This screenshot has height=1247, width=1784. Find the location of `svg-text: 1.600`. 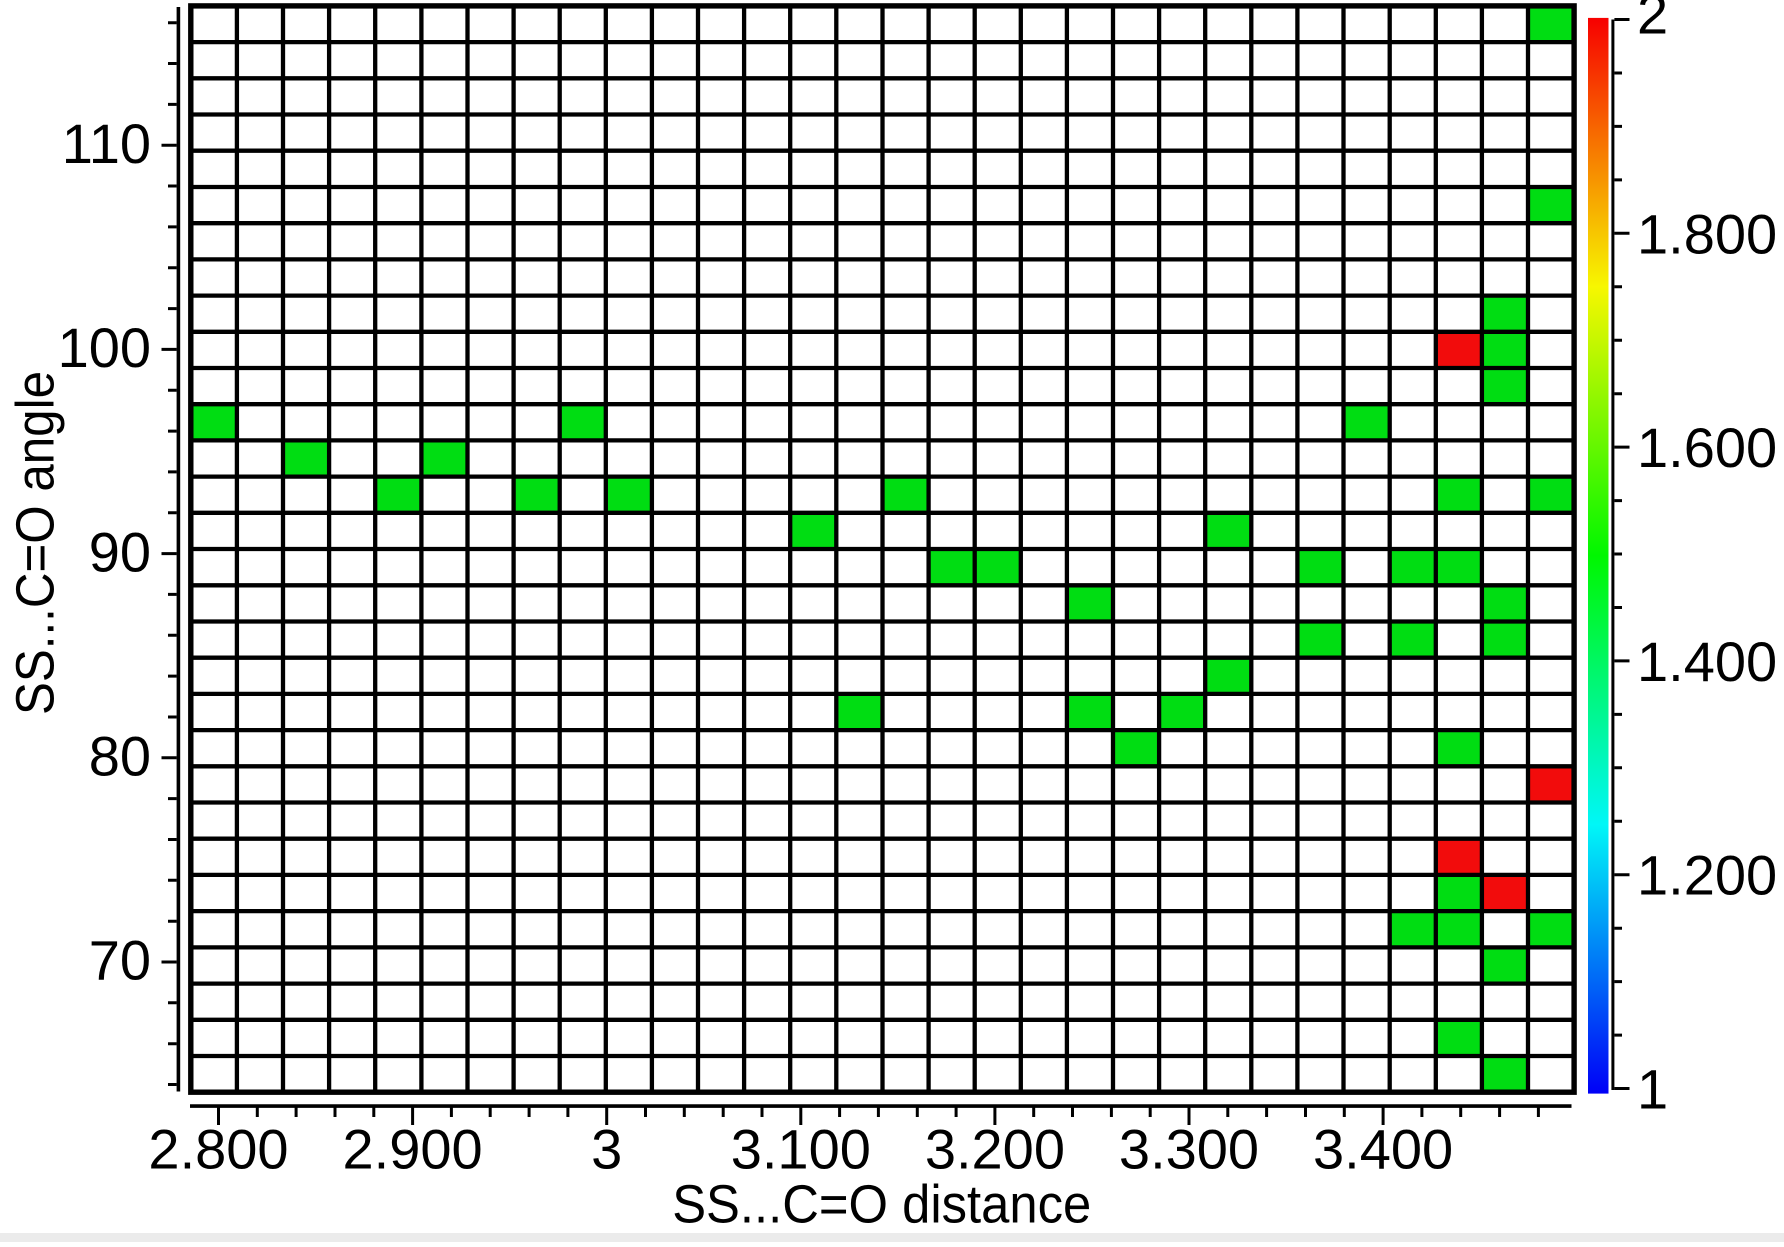

svg-text: 1.600 is located at coordinates (1707, 447).